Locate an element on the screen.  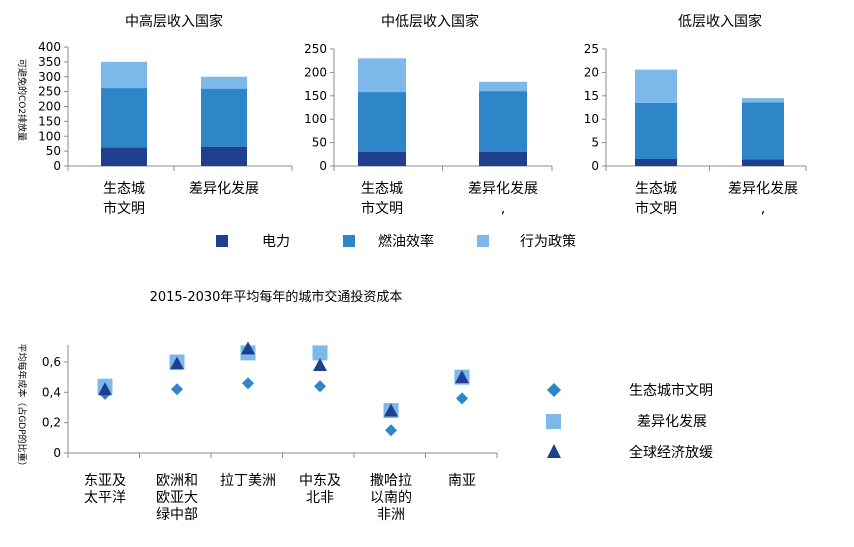
legend-slowdown-triangle-icon is located at coordinates (554, 451).